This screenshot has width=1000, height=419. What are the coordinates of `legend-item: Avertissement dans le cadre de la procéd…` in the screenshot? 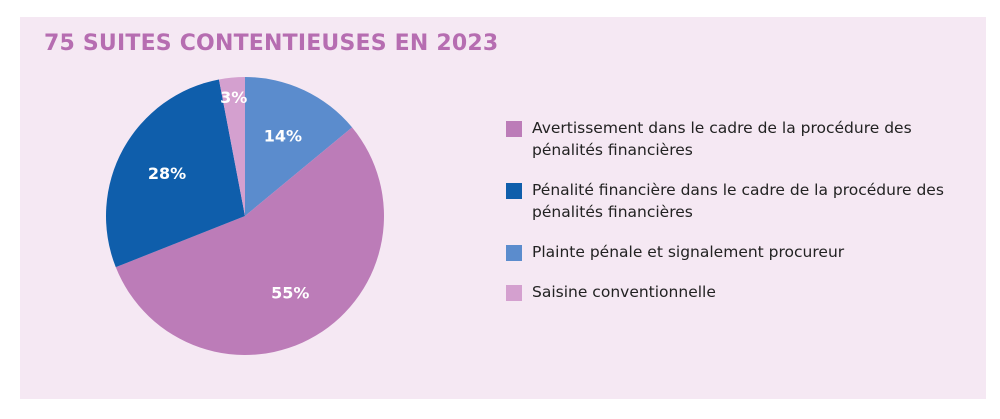 It's located at (726, 139).